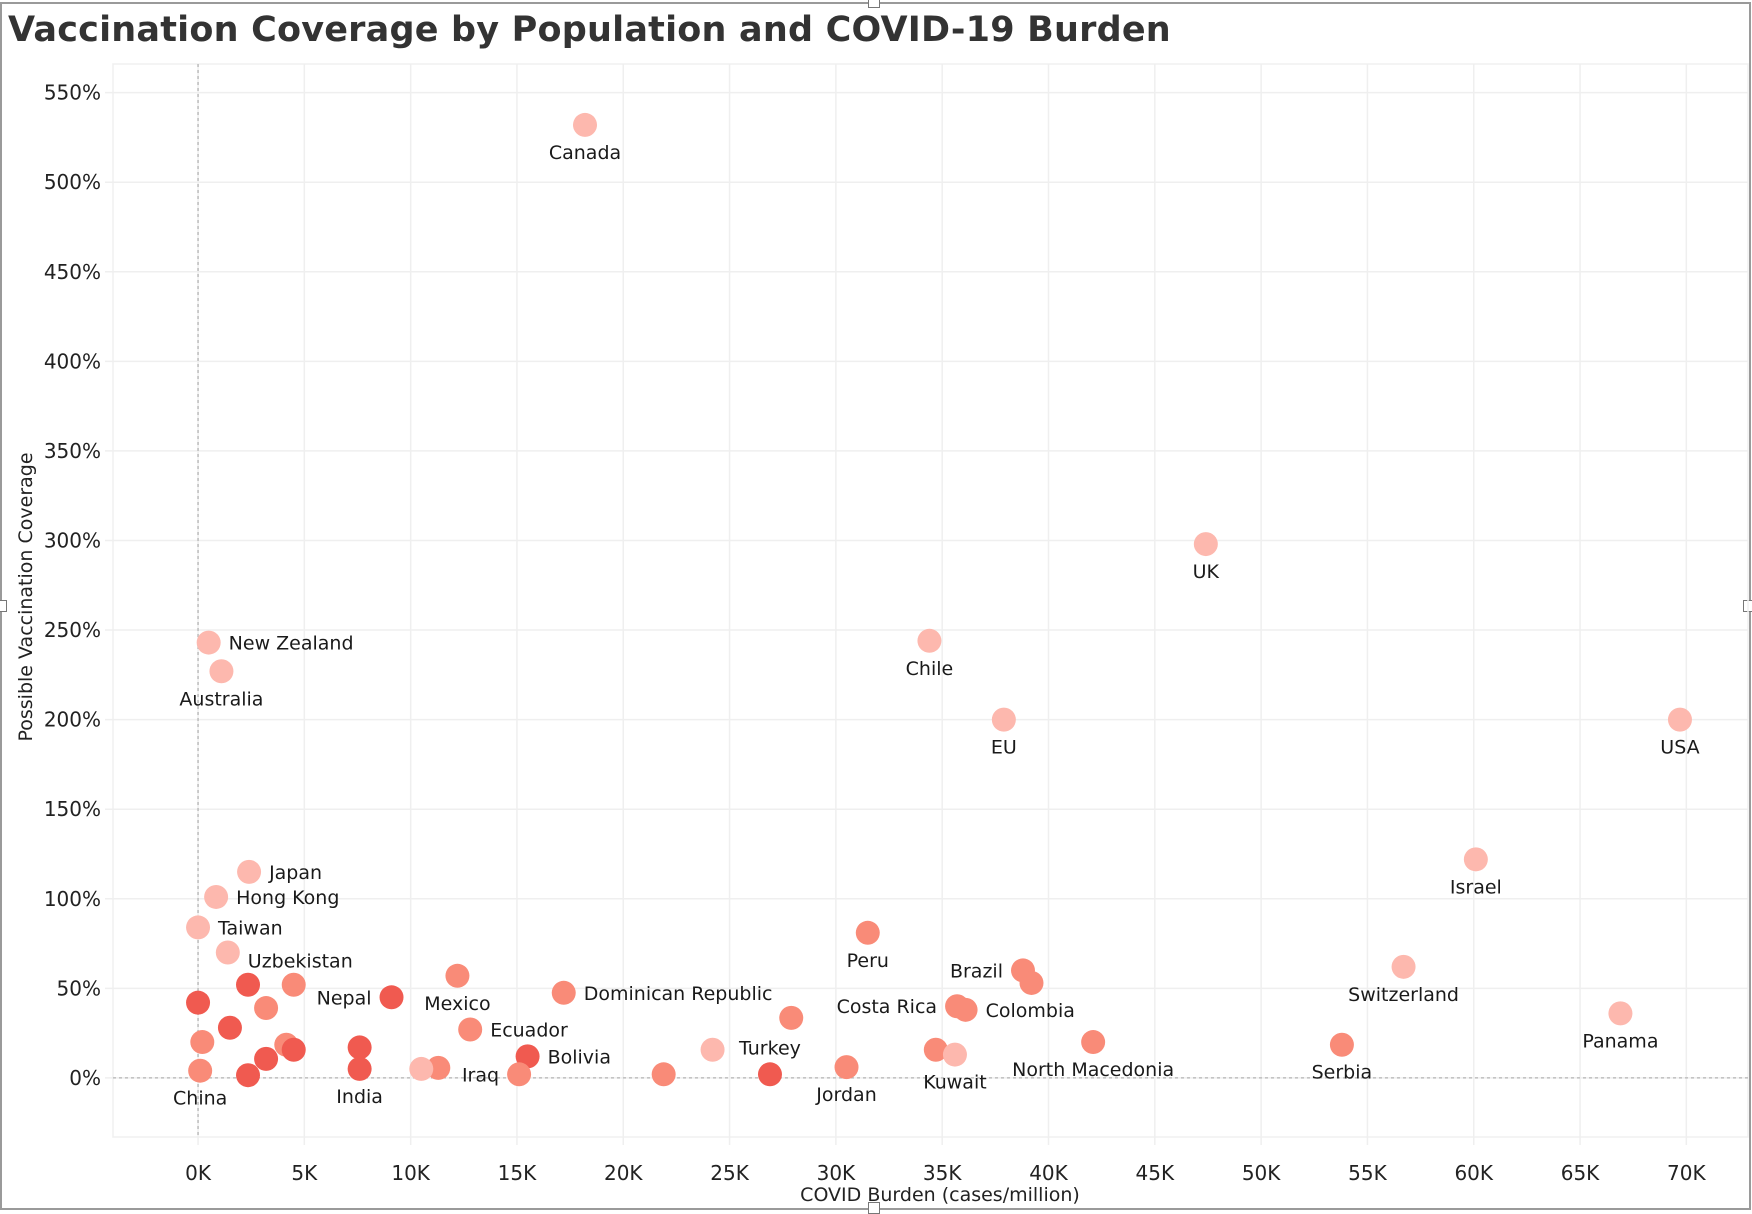 Image resolution: width=1752 pixels, height=1214 pixels. Describe the element at coordinates (976, 971) in the screenshot. I see `point-label: Brazil` at that location.